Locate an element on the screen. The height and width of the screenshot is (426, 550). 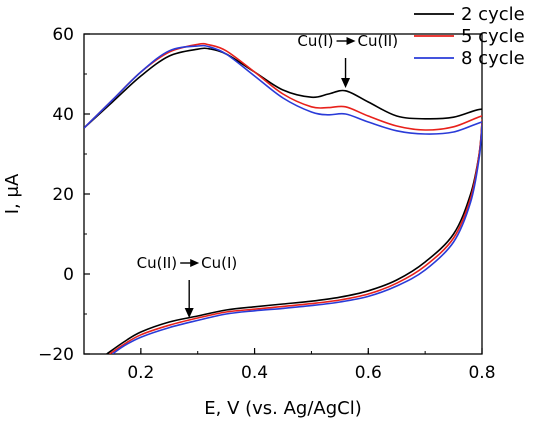
legend-label: 8 cycle is located at coordinates (493, 58).